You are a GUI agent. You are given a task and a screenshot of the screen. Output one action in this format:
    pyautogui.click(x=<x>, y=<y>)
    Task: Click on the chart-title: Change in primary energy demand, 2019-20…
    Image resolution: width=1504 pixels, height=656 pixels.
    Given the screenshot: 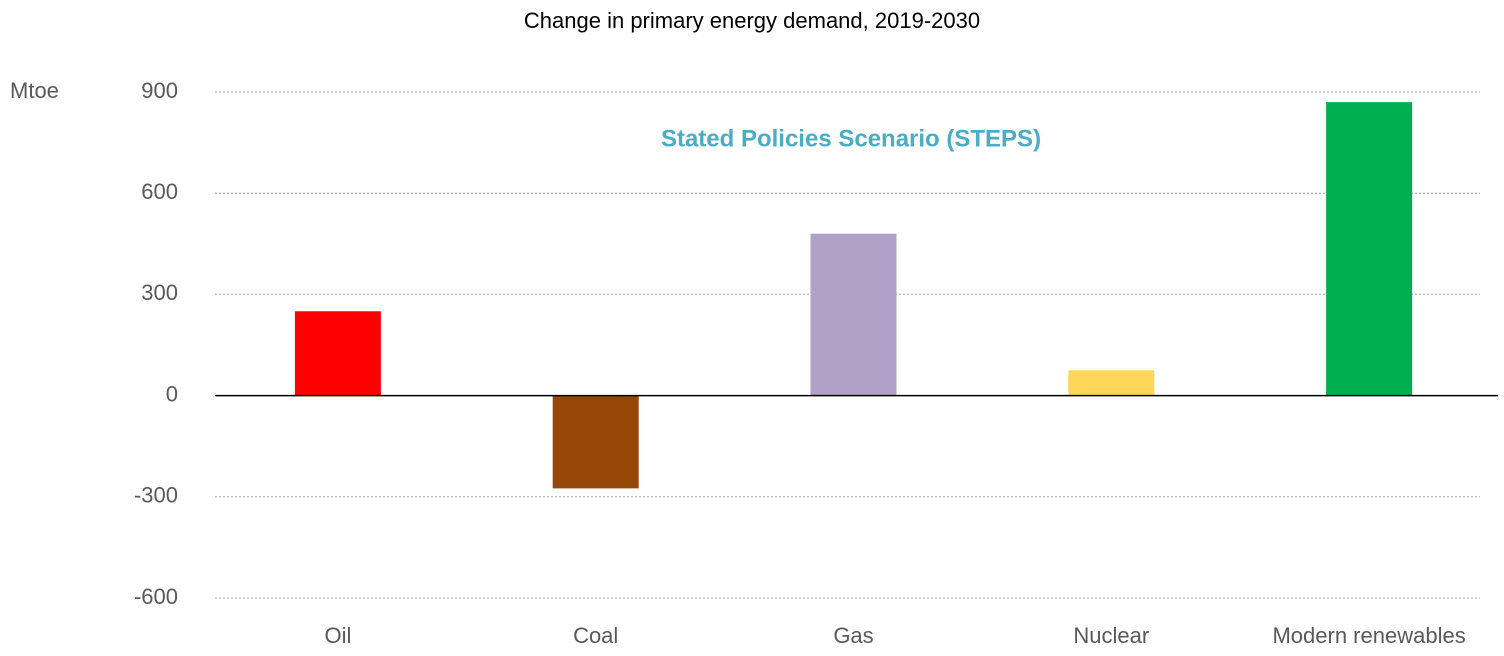 What is the action you would take?
    pyautogui.click(x=752, y=20)
    